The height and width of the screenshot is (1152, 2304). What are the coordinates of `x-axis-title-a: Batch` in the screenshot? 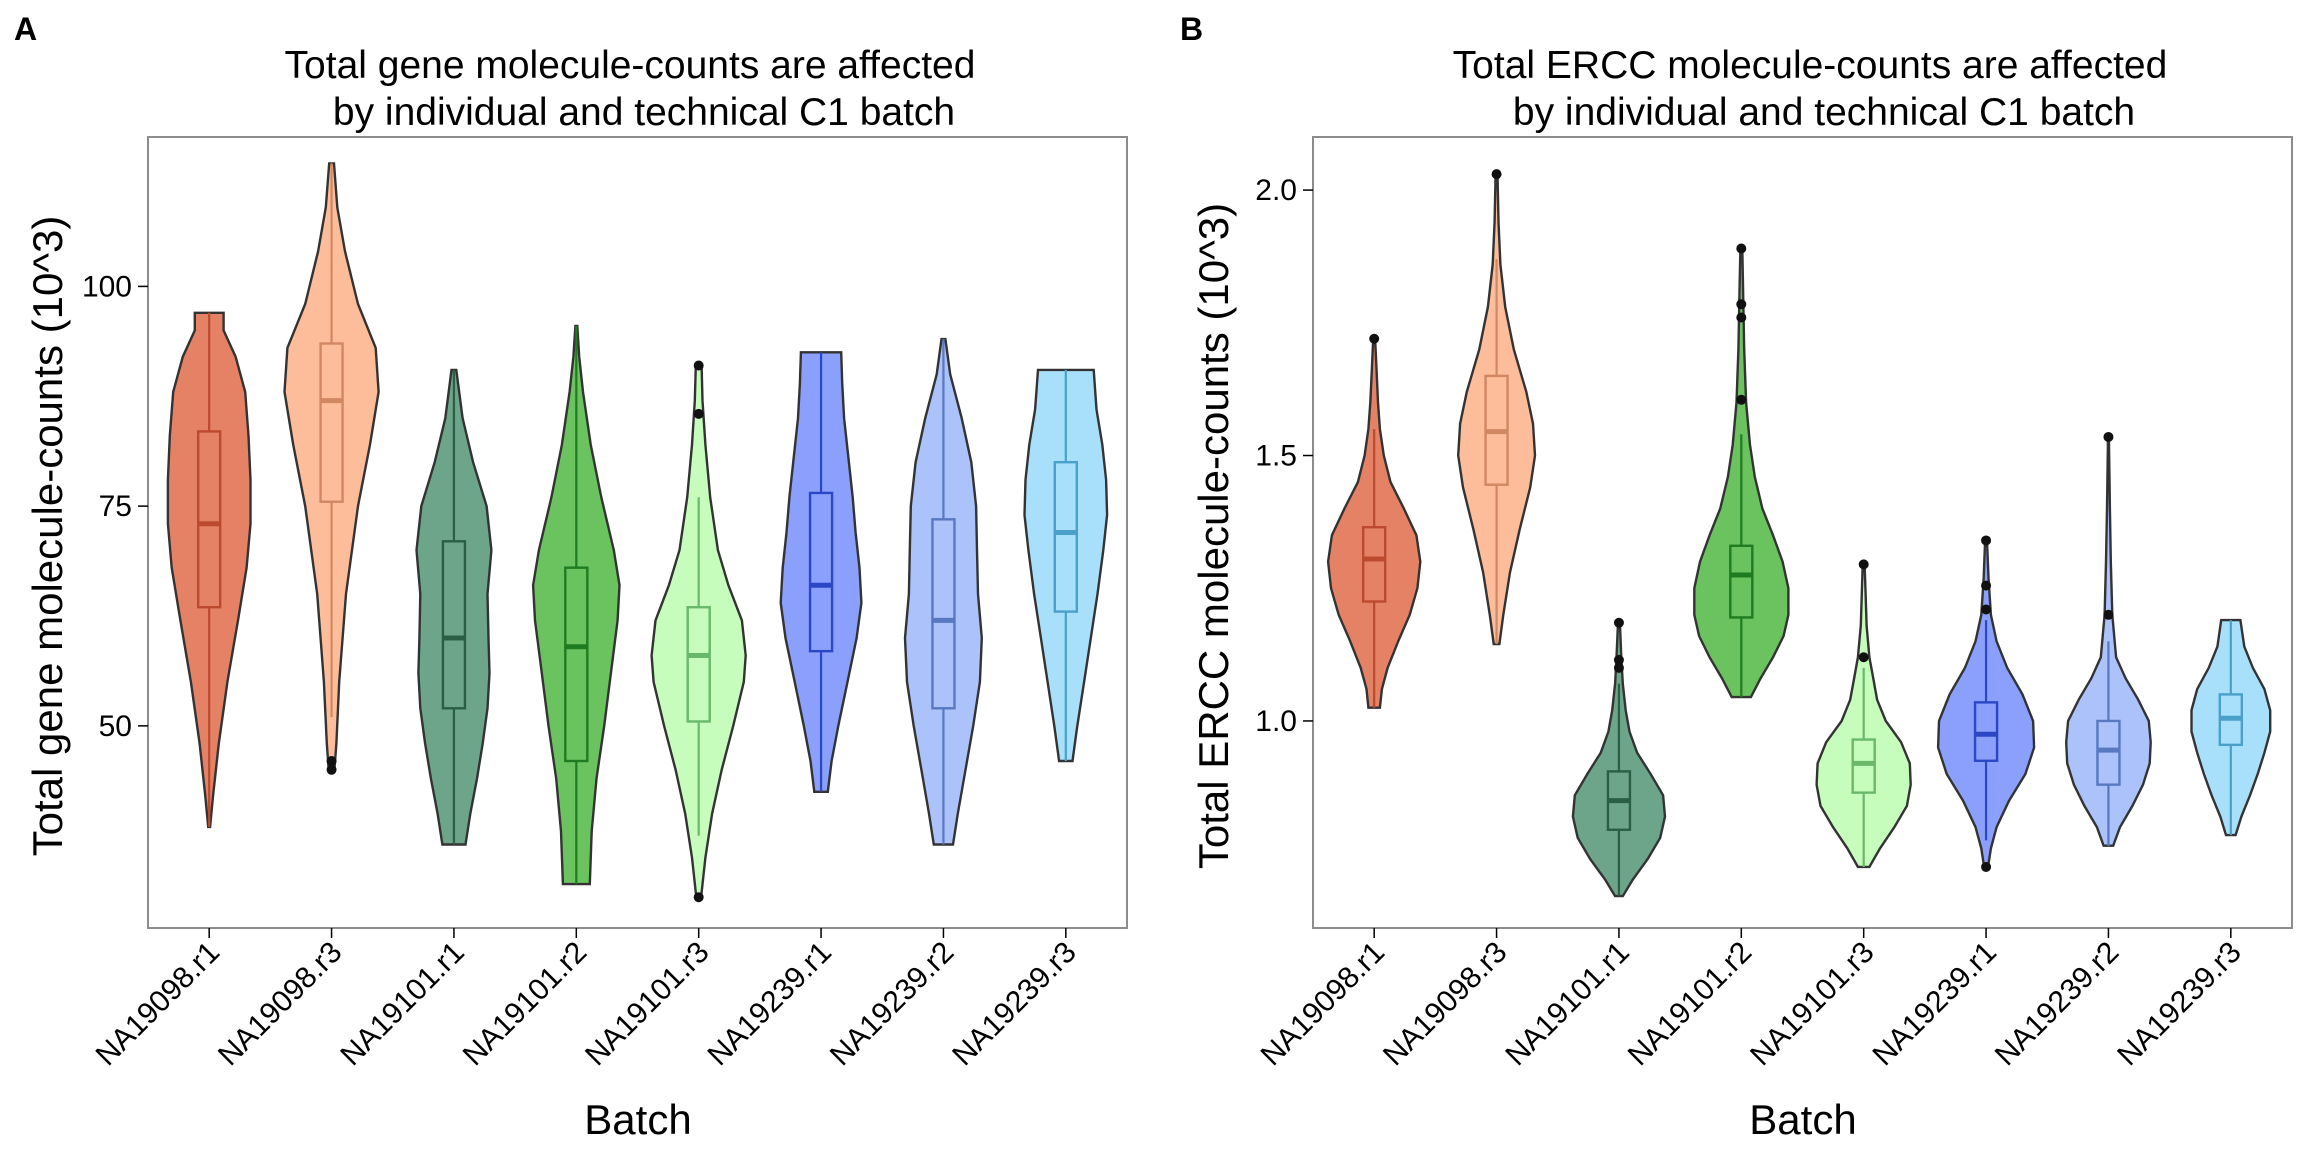 It's located at (637, 1119).